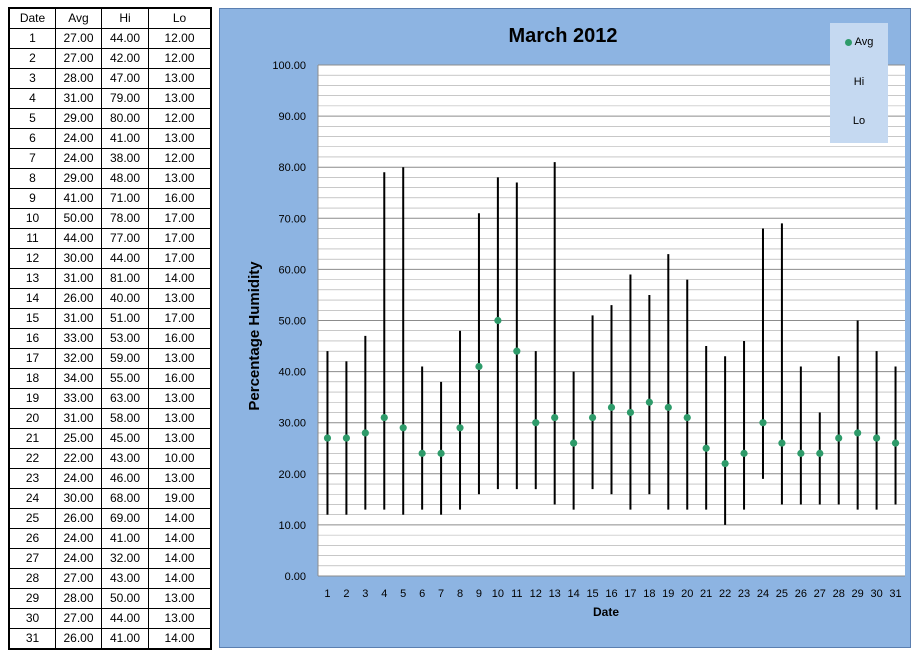  Describe the element at coordinates (32, 158) in the screenshot. I see `cell-date: 7` at that location.